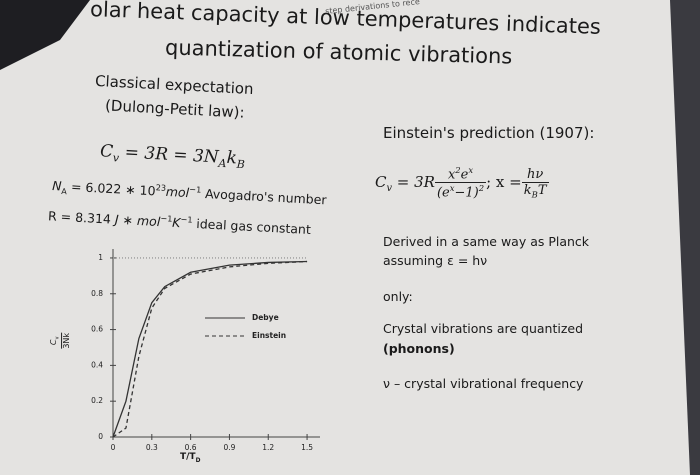 The width and height of the screenshot is (700, 475). What do you see at coordinates (268, 447) in the screenshot?
I see `x-tick-label: 1.2` at bounding box center [268, 447].